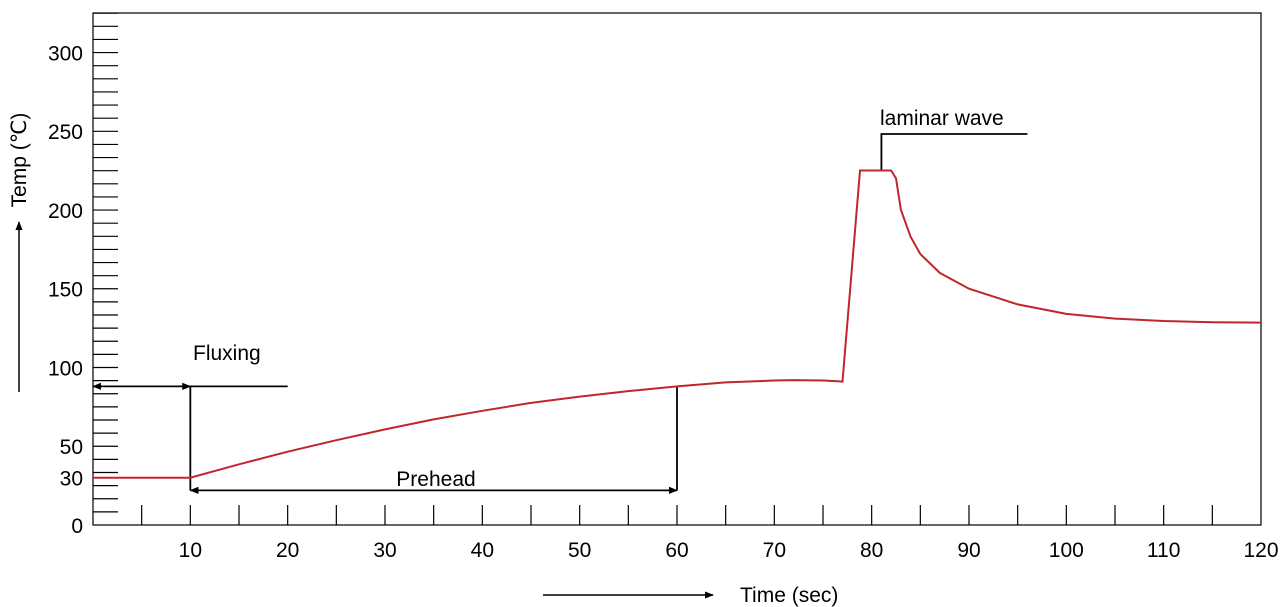  What do you see at coordinates (1066, 550) in the screenshot?
I see `x-tick-label: 100` at bounding box center [1066, 550].